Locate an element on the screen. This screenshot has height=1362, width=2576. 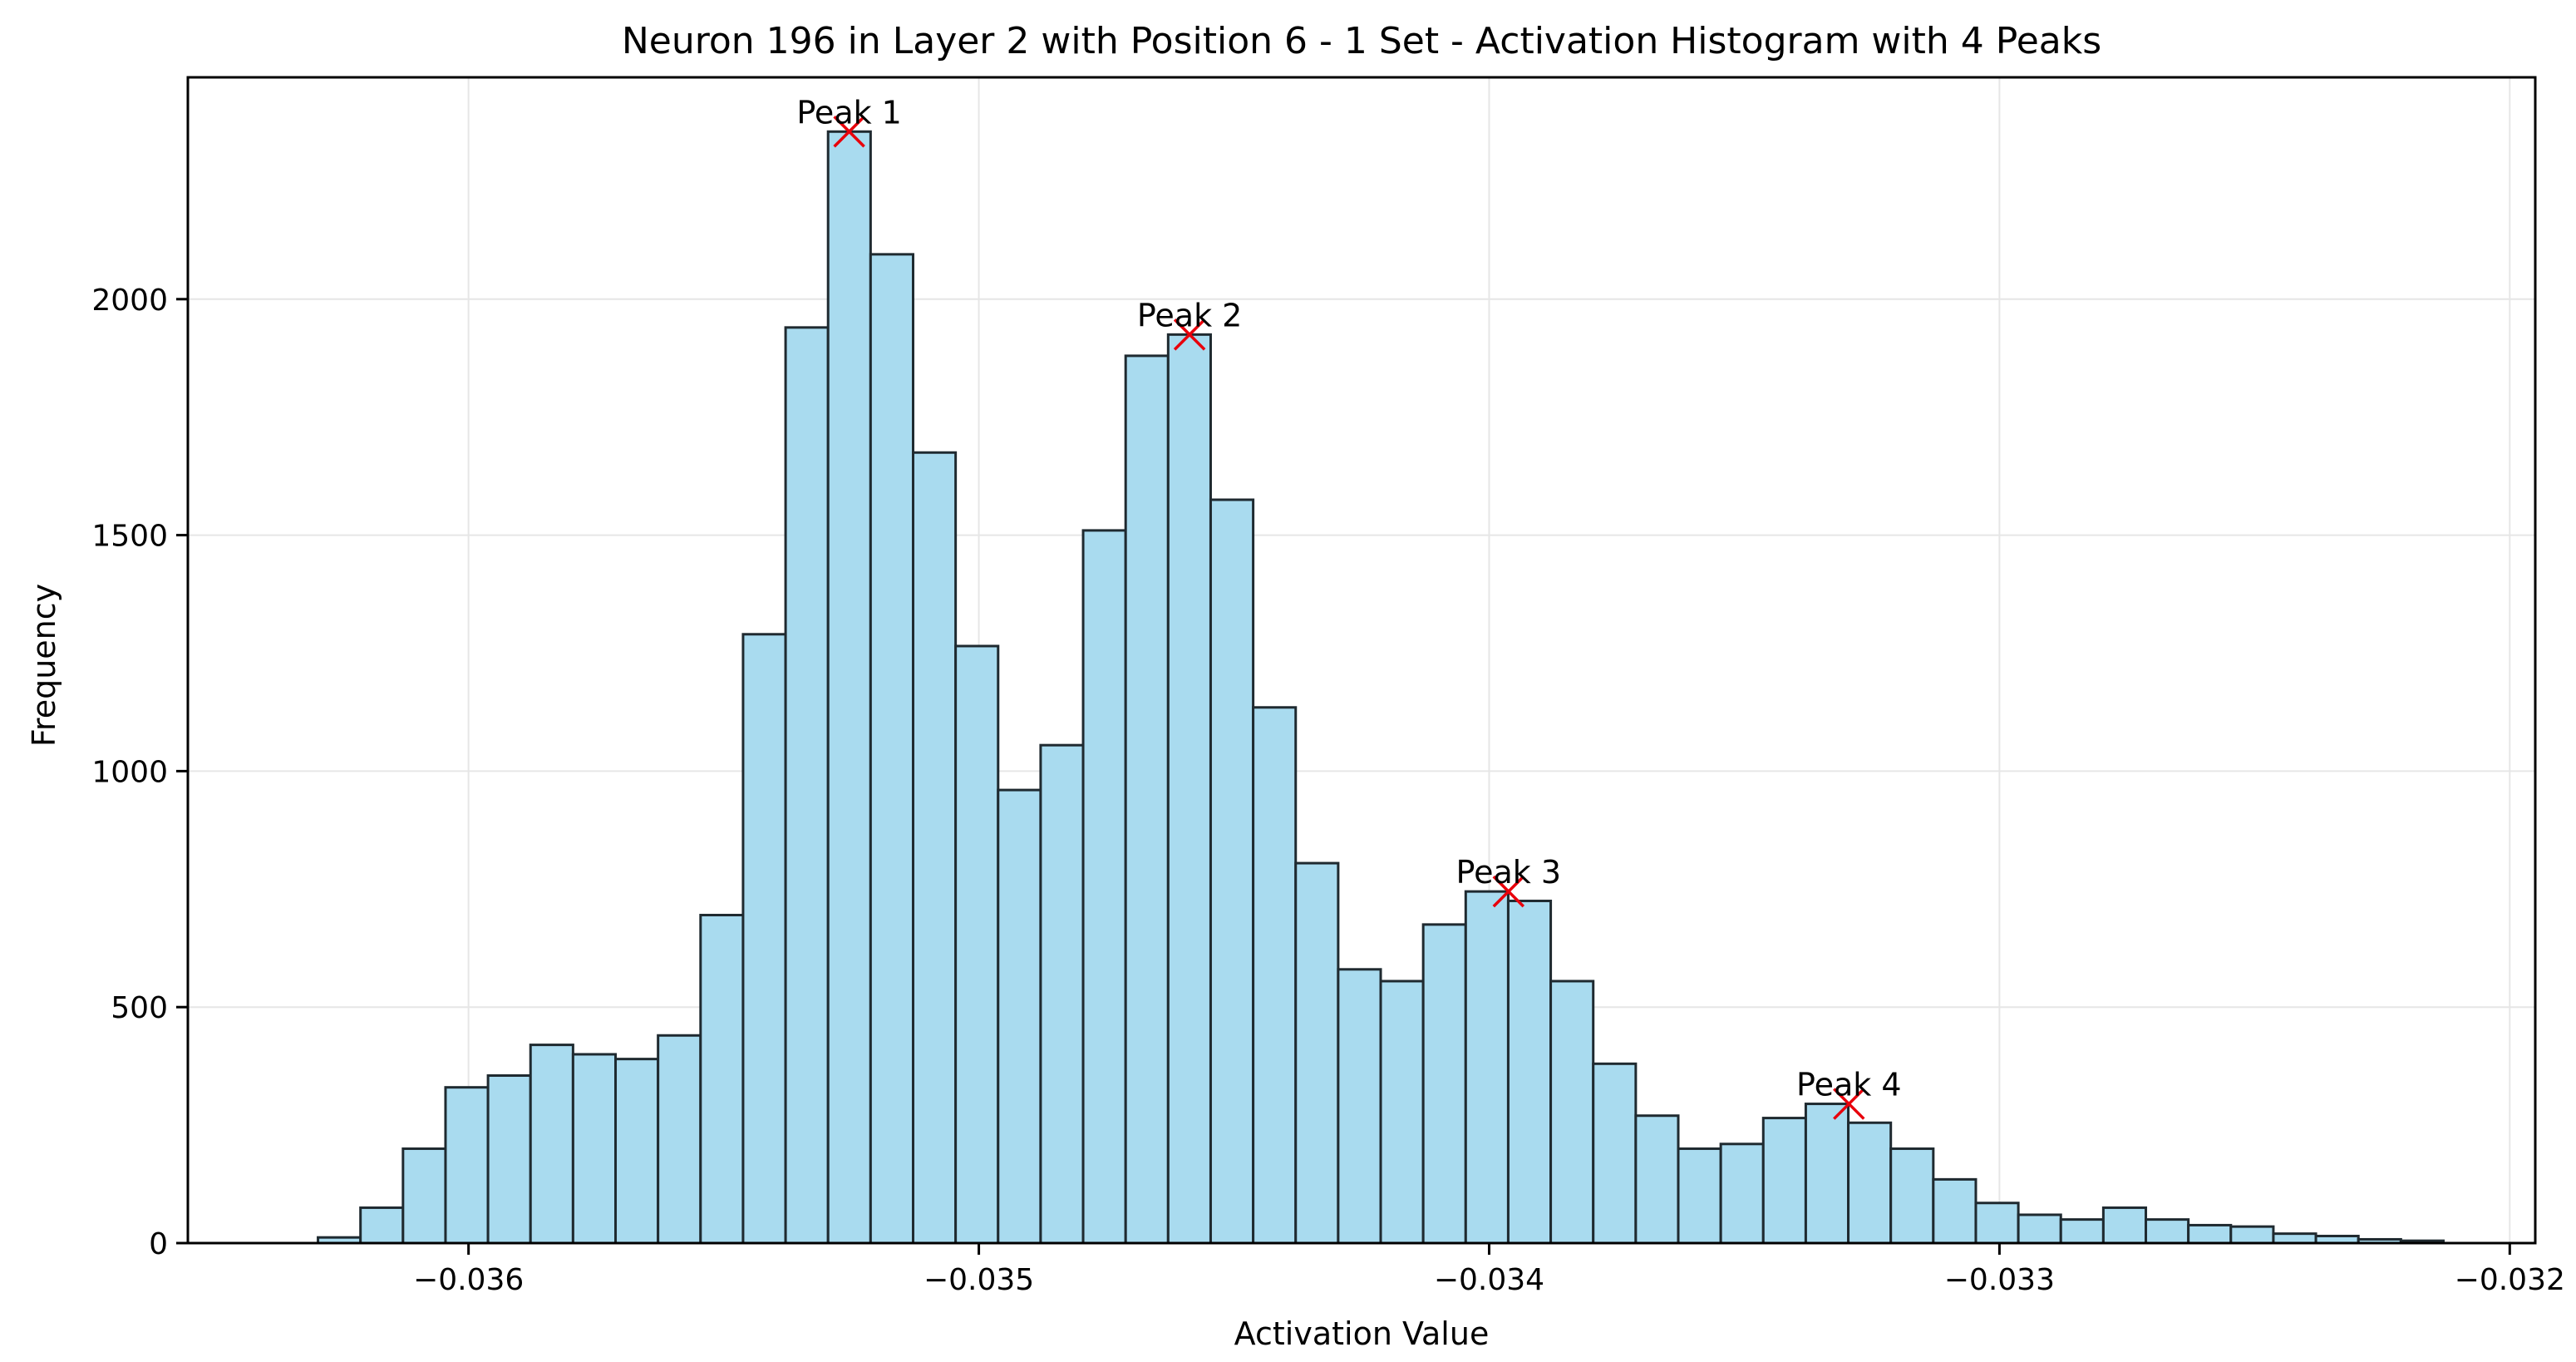
y-tick-label: 500 is located at coordinates (139, 1008).